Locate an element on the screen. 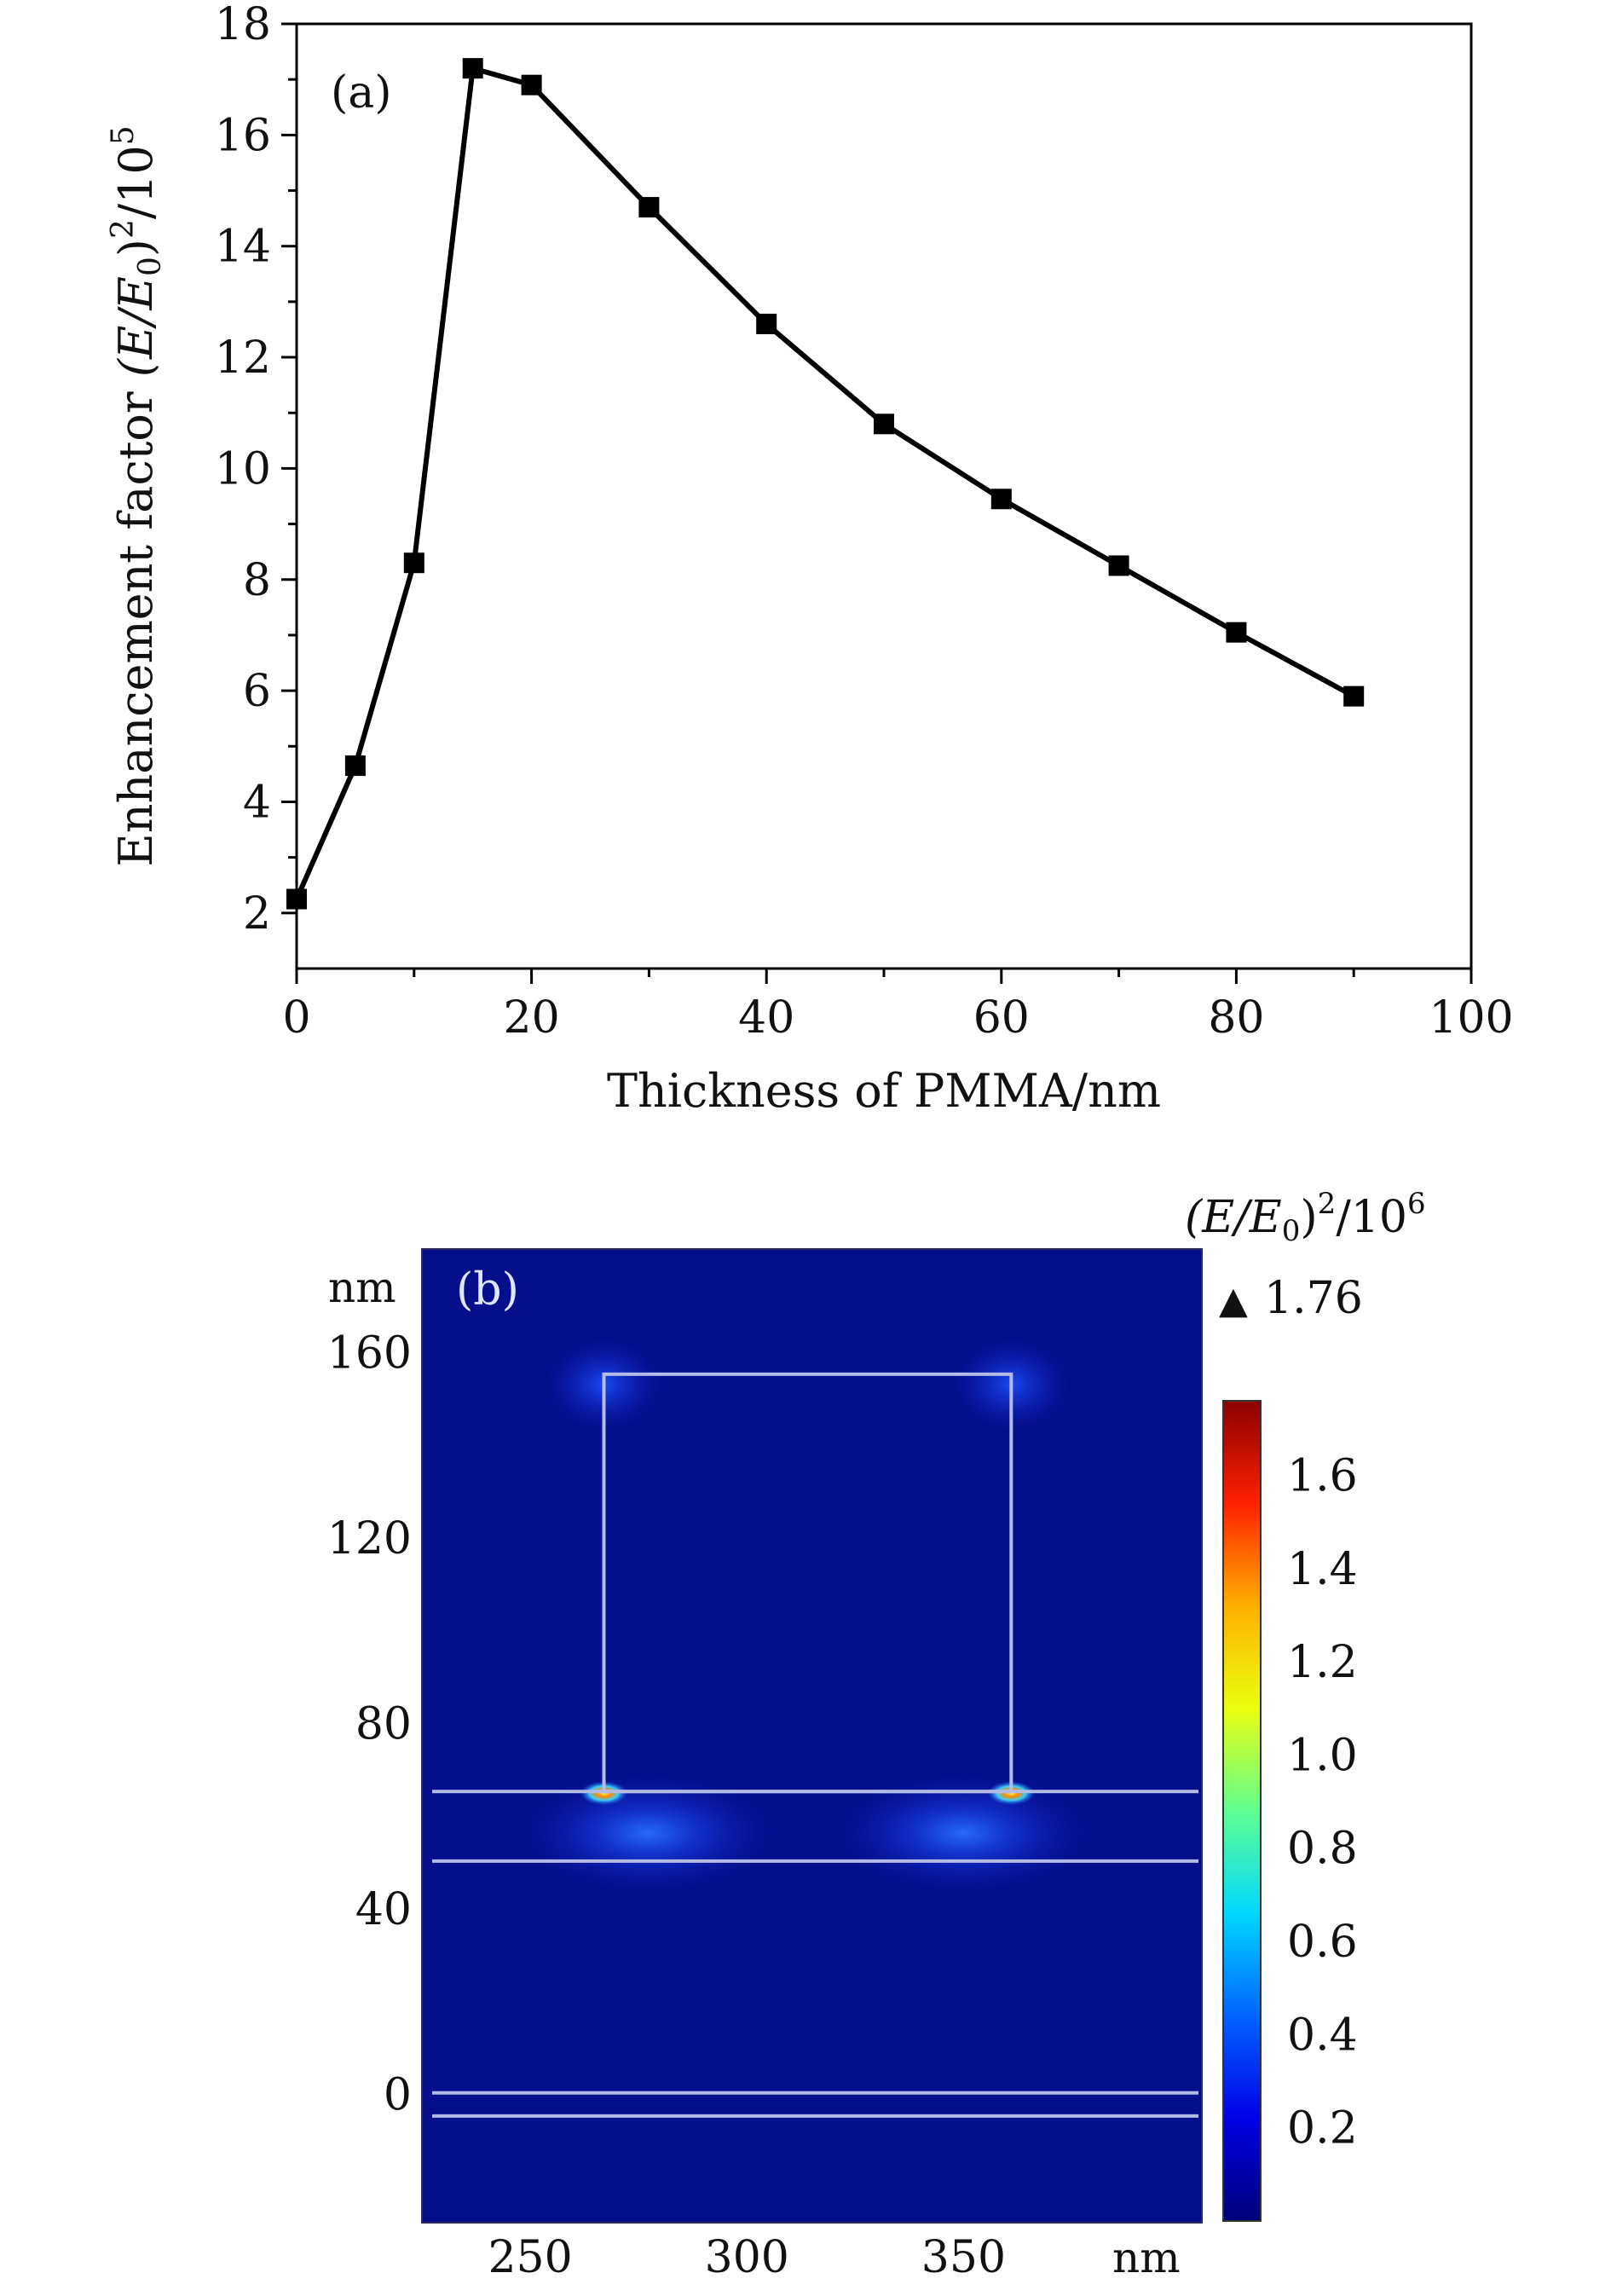  colorbar-tick-label: 0.8 is located at coordinates (1322, 1850).